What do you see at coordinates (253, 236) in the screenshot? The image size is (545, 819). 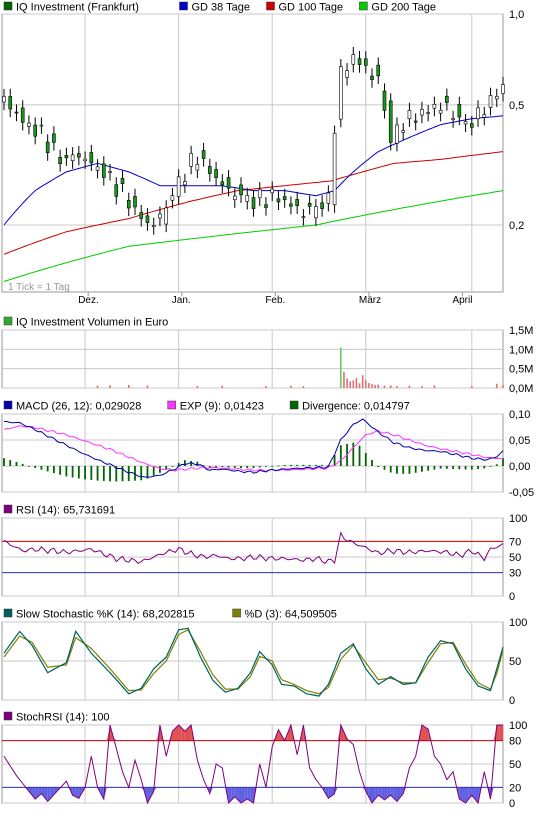 I see `gd200-line` at bounding box center [253, 236].